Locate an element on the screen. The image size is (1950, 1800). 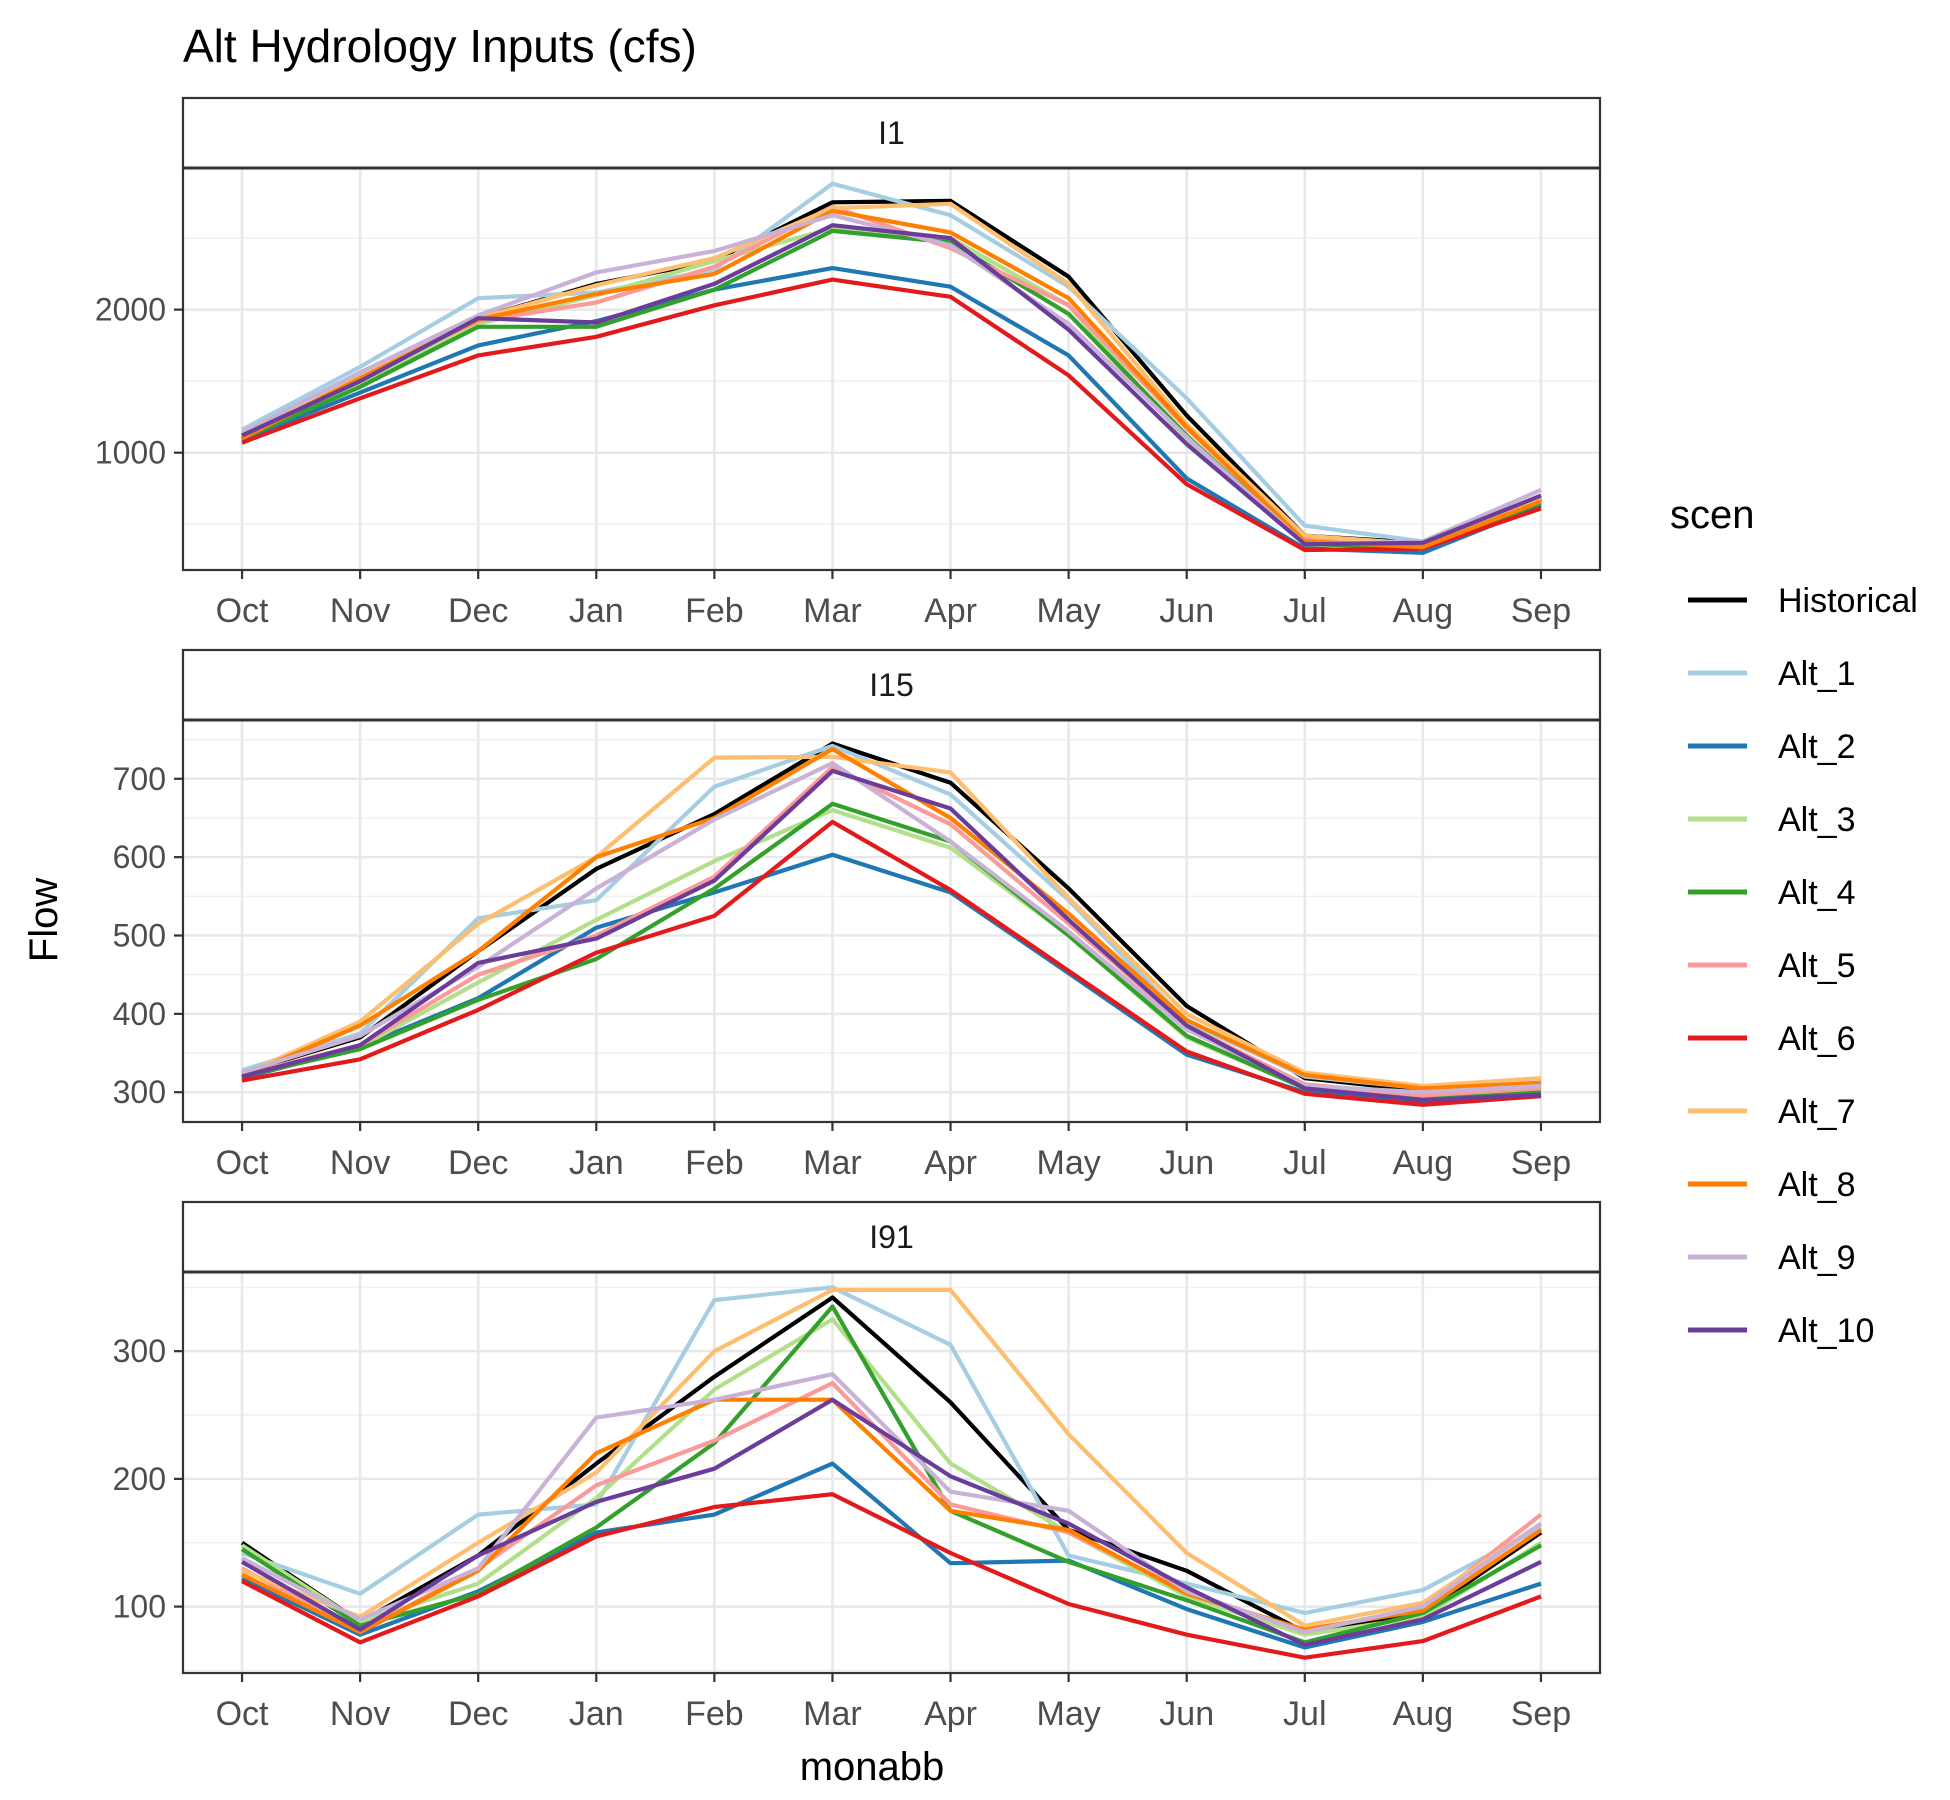
legend-label: Alt_4 is located at coordinates (1817, 893).